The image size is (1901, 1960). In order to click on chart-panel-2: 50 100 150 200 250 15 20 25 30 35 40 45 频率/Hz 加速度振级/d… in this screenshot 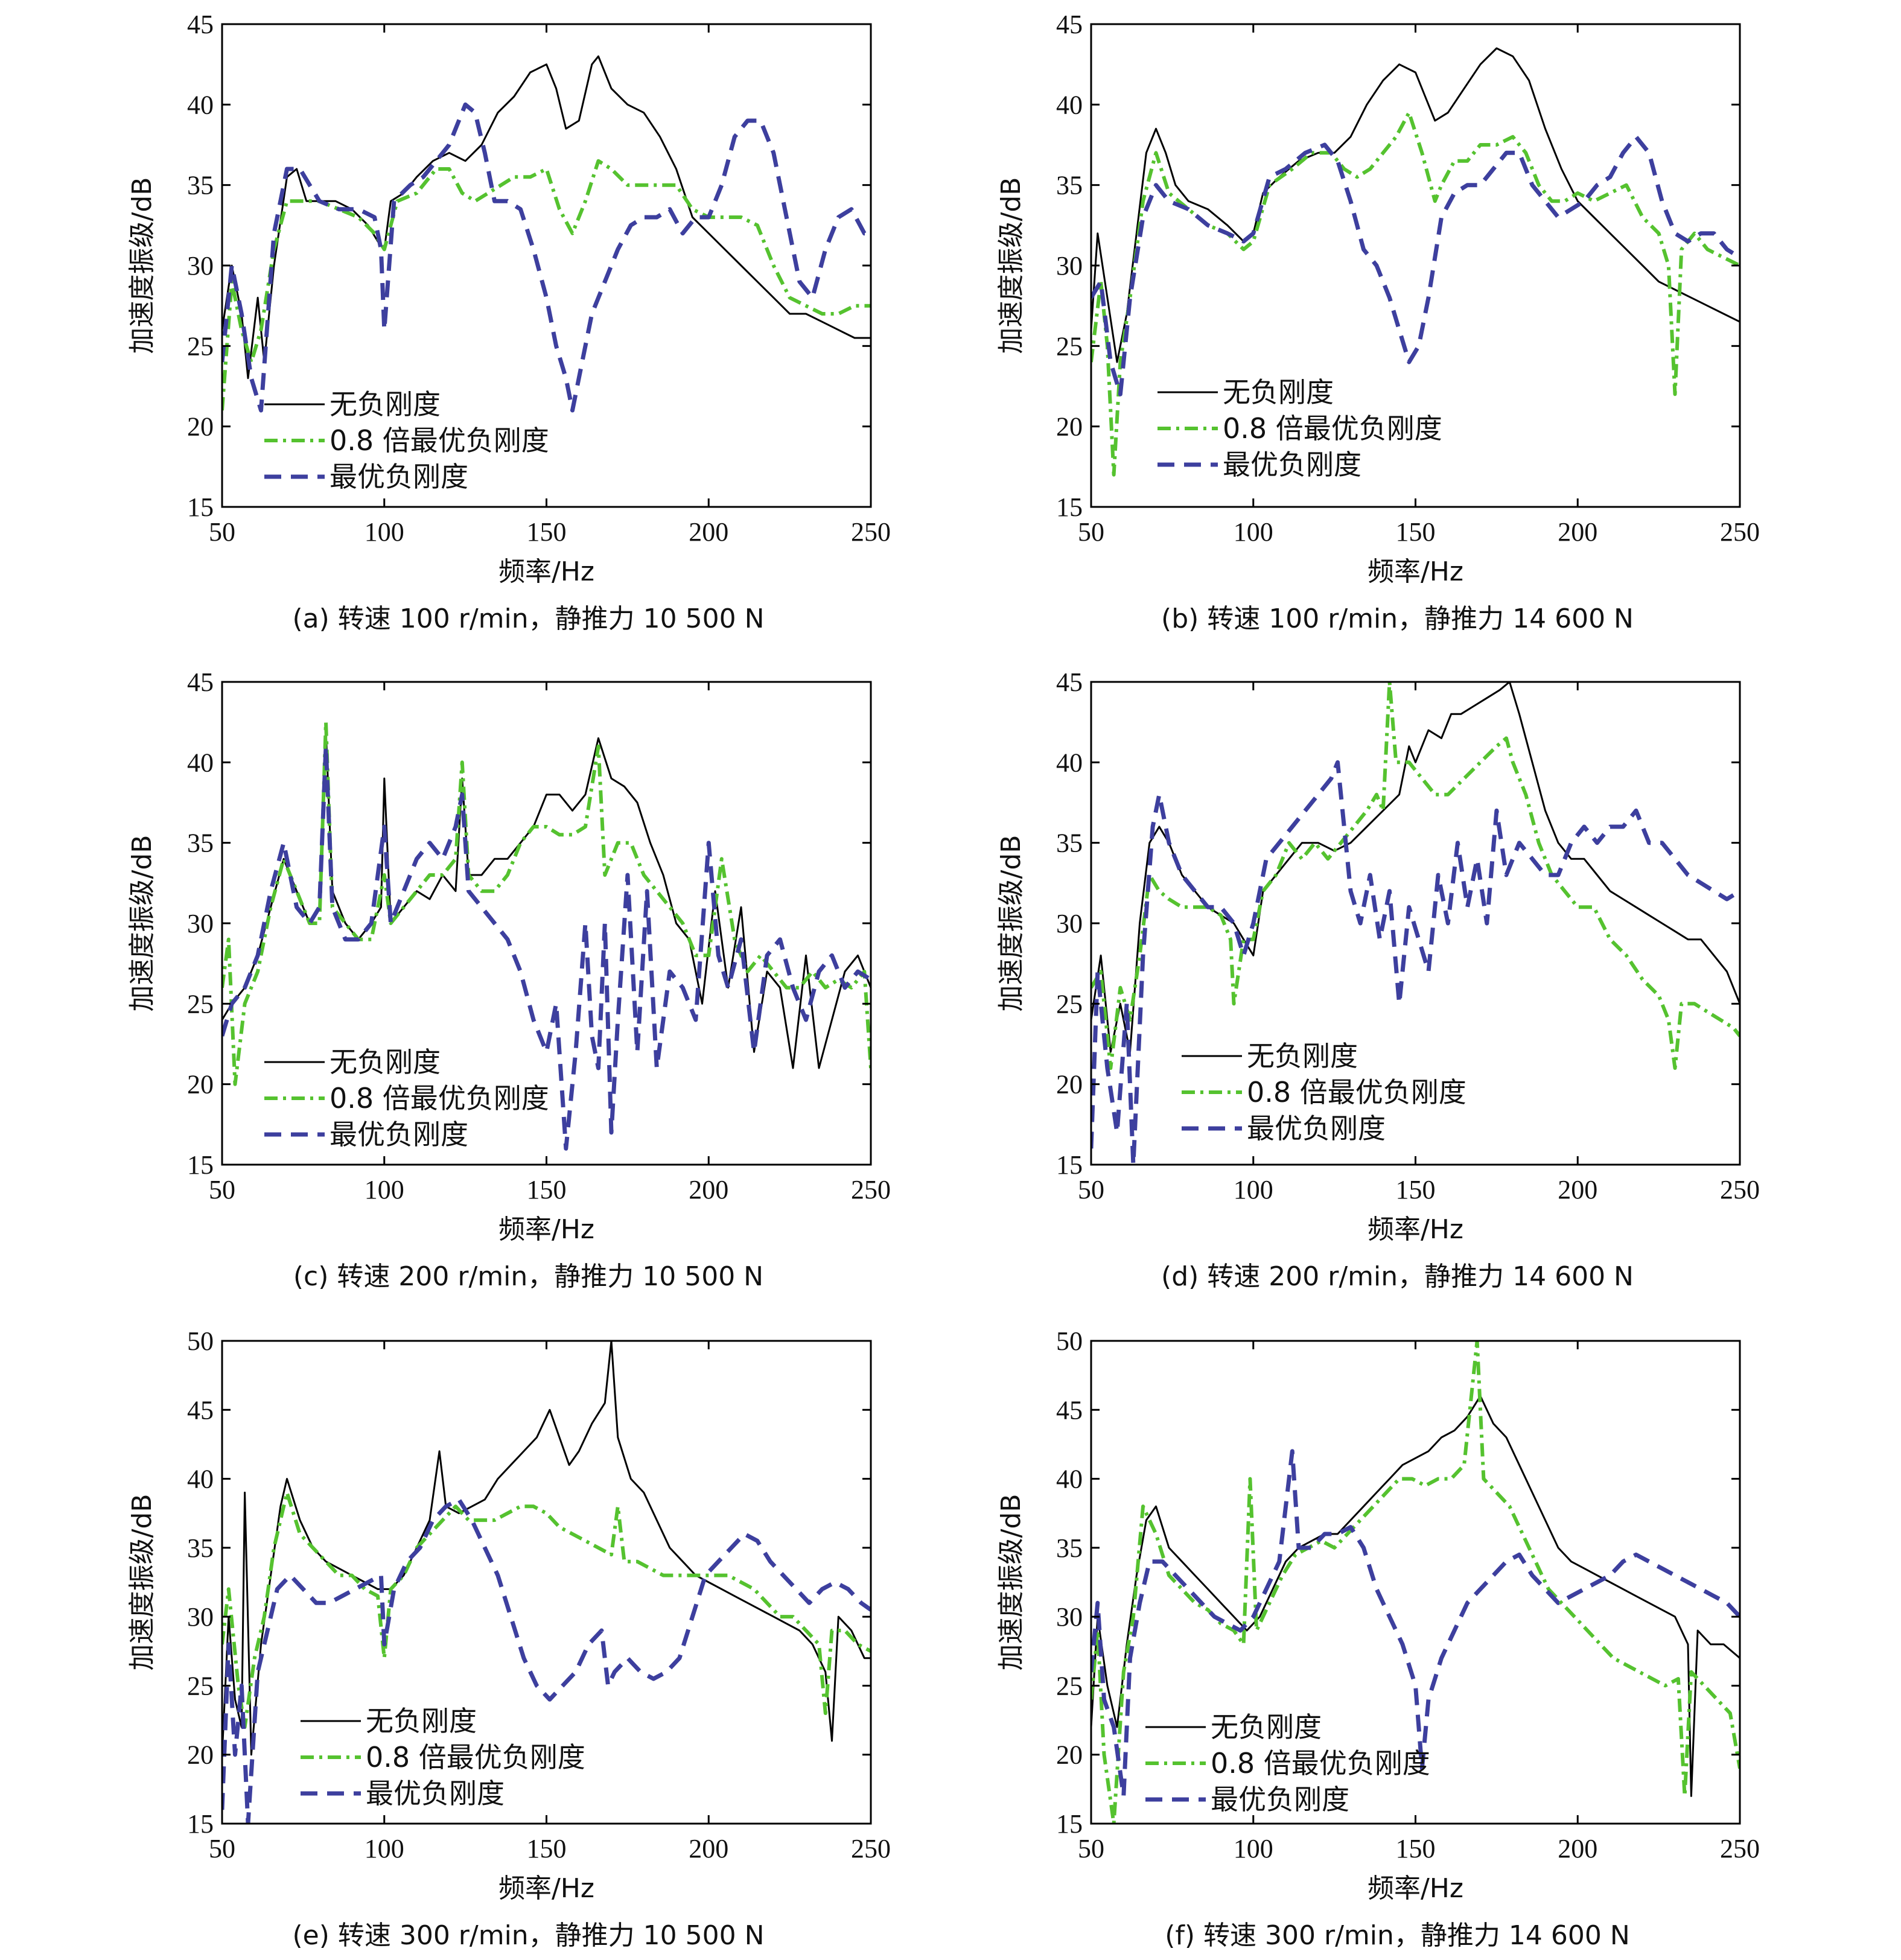, I will do `click(1378, 322)`.